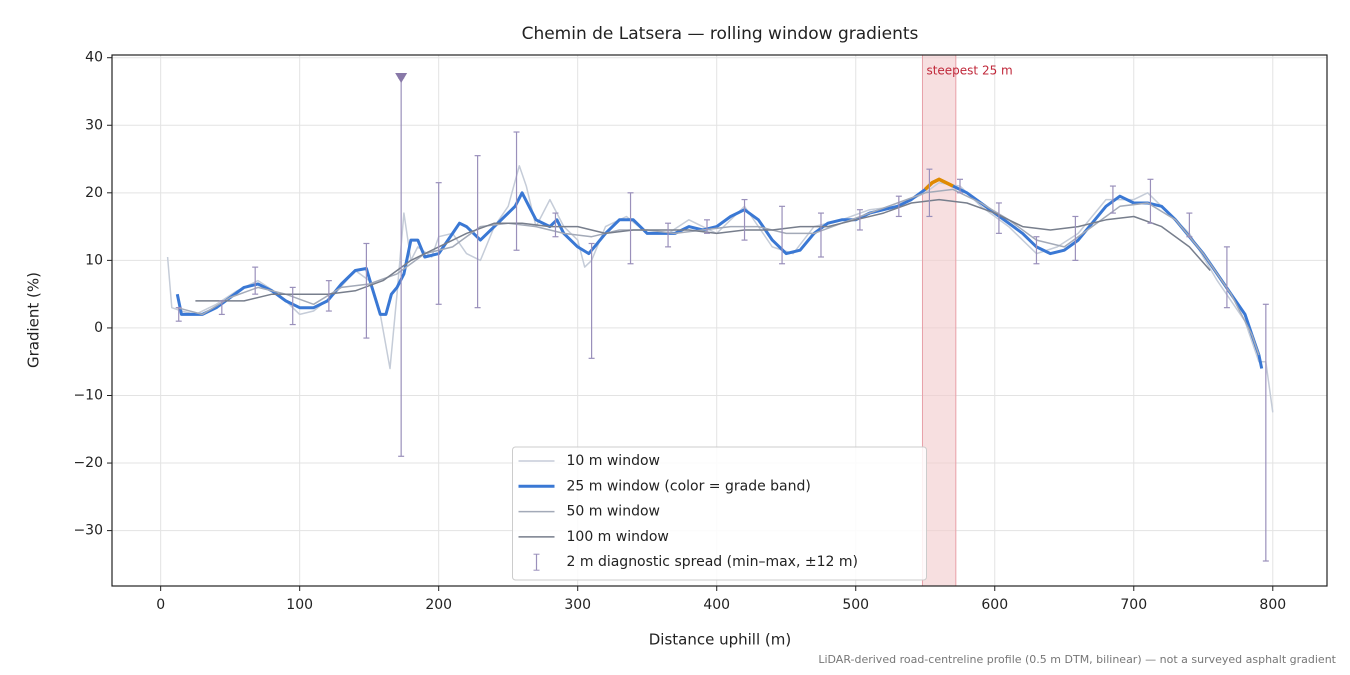 The height and width of the screenshot is (675, 1350). Describe the element at coordinates (1133, 605) in the screenshot. I see `x-tick-label: 700` at that location.